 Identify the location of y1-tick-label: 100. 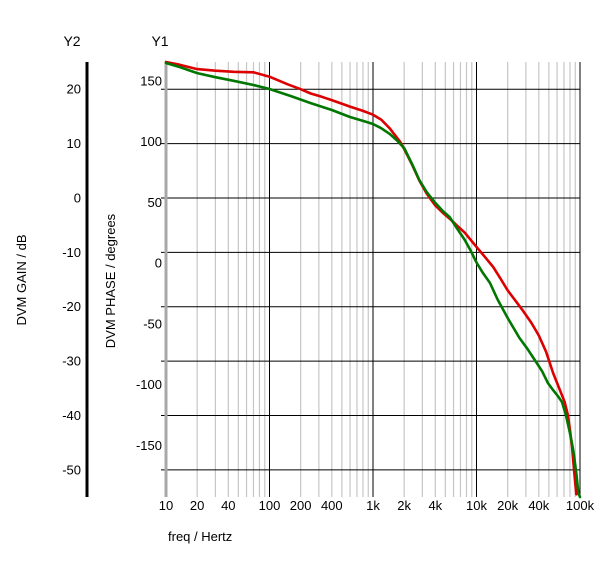
(151, 141).